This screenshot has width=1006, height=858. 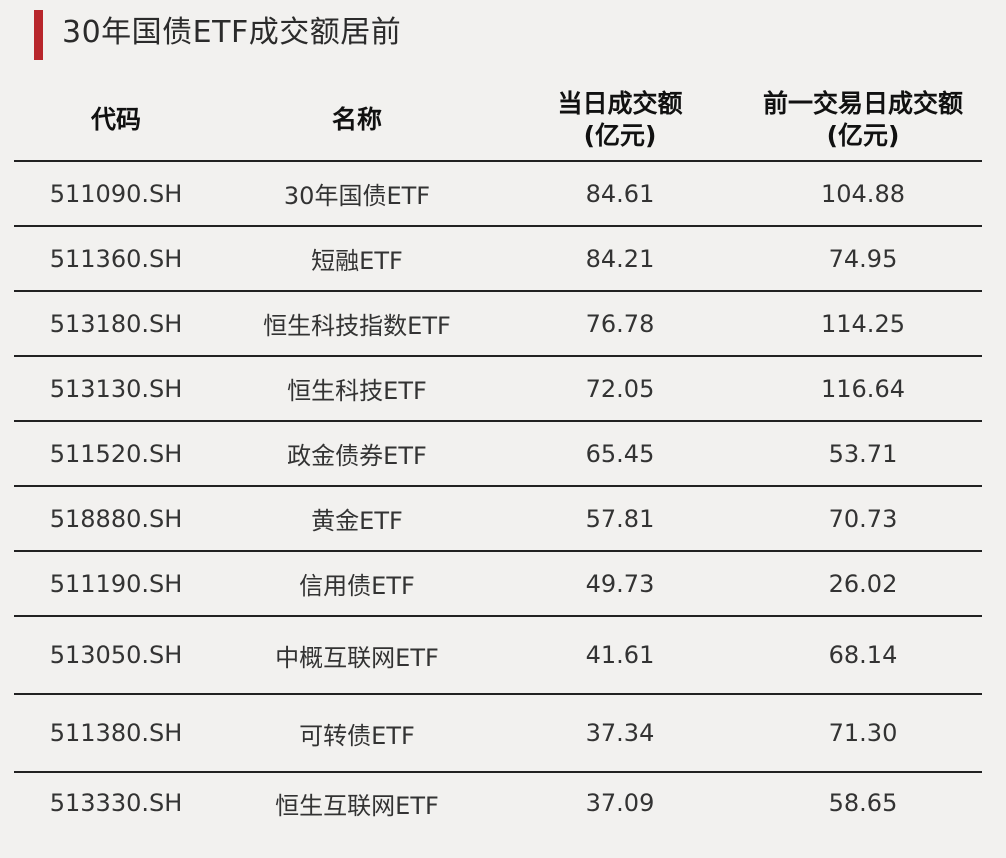 What do you see at coordinates (503, 35) in the screenshot?
I see `title-bar: 30年国债ETF成交额居前` at bounding box center [503, 35].